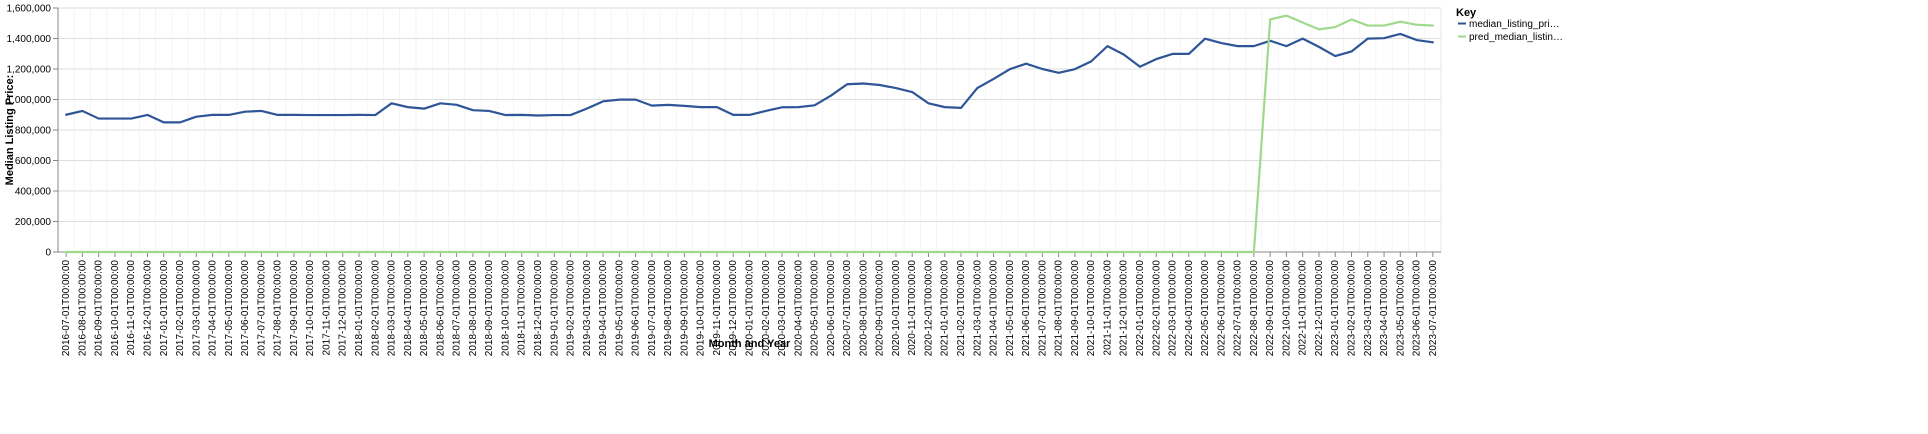 The image size is (1928, 434). What do you see at coordinates (33, 161) in the screenshot?
I see `y-tick-label: 600,000` at bounding box center [33, 161].